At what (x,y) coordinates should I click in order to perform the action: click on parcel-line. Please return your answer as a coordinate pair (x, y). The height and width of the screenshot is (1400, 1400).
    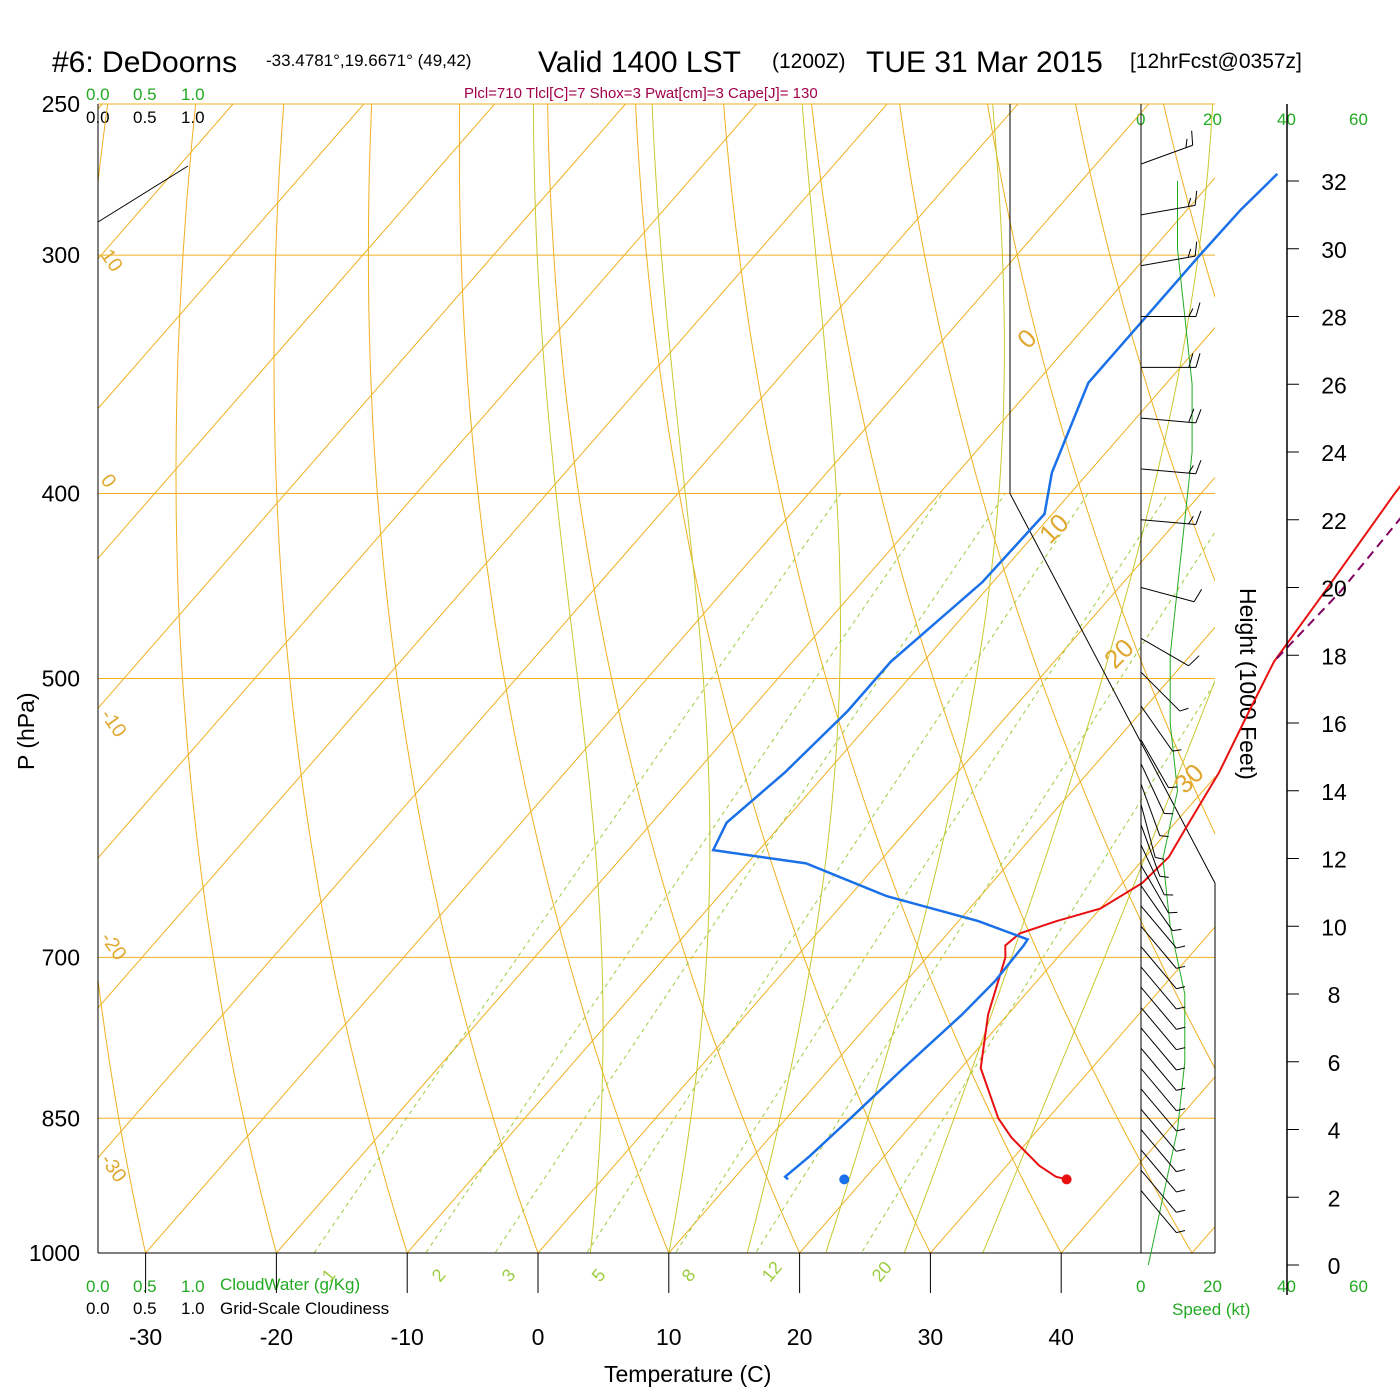
    Looking at the image, I should click on (1338, 588).